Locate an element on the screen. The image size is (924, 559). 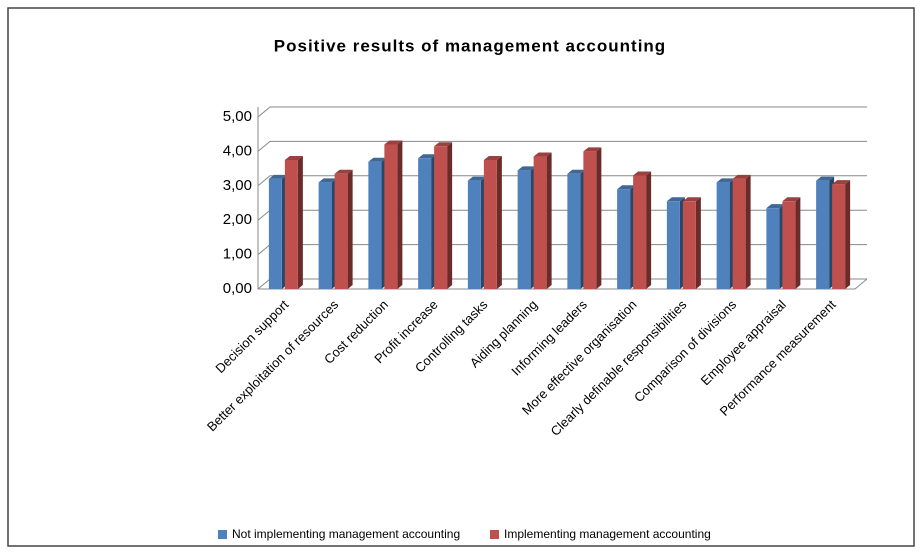
y-tick-label: 4,00 is located at coordinates (237, 150).